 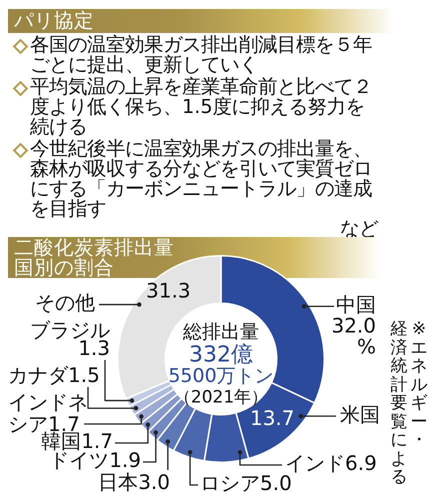 What do you see at coordinates (201, 54) in the screenshot?
I see `text: 各国の温室効果ガス排出削減目標を５年ごとに提出、更新していく` at bounding box center [201, 54].